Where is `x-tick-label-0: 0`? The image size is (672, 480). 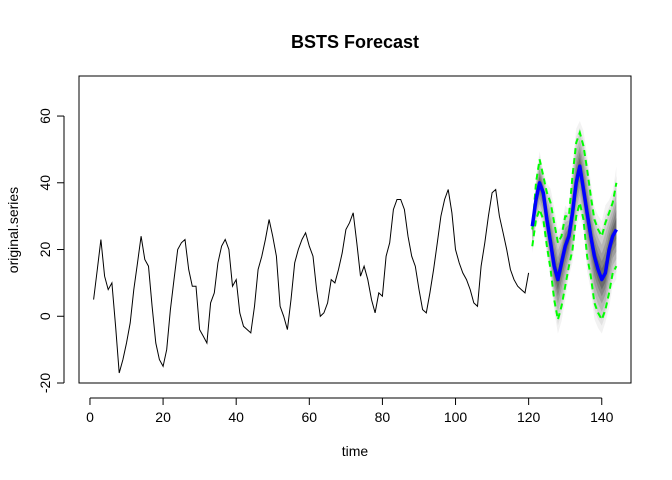 x-tick-label-0: 0 is located at coordinates (90, 417).